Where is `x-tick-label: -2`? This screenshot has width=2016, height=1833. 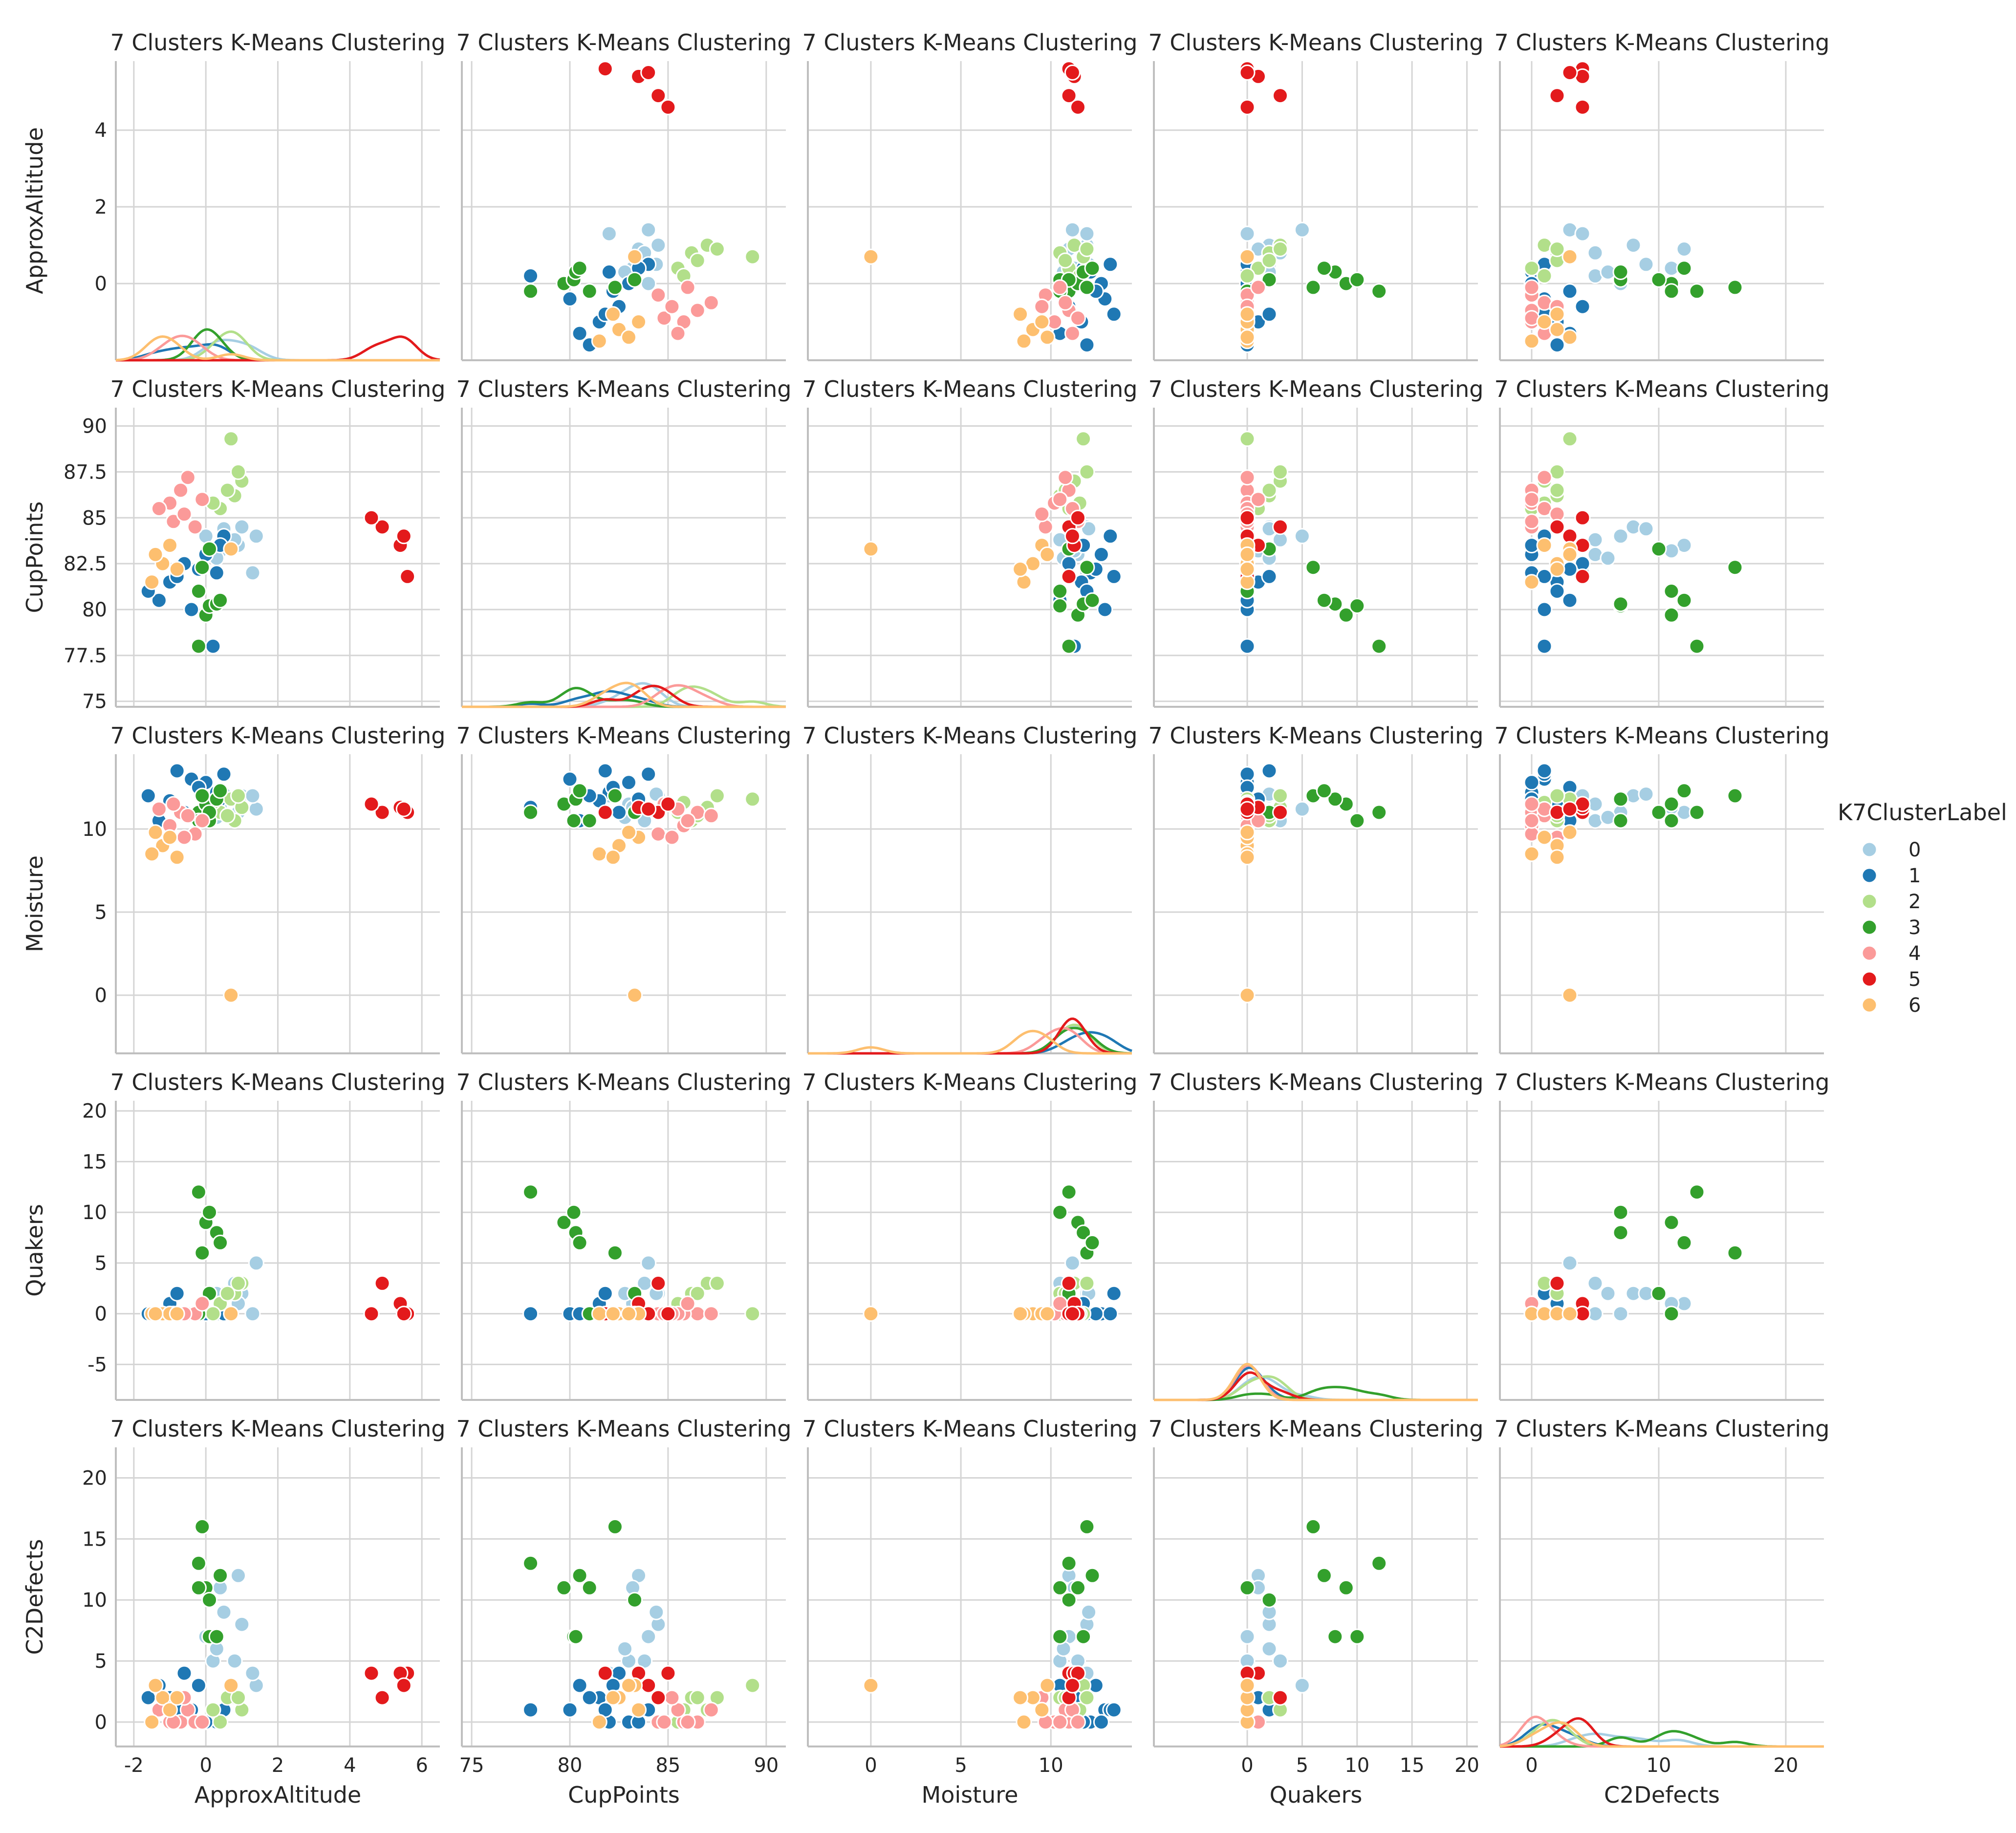
x-tick-label: -2 is located at coordinates (134, 1765).